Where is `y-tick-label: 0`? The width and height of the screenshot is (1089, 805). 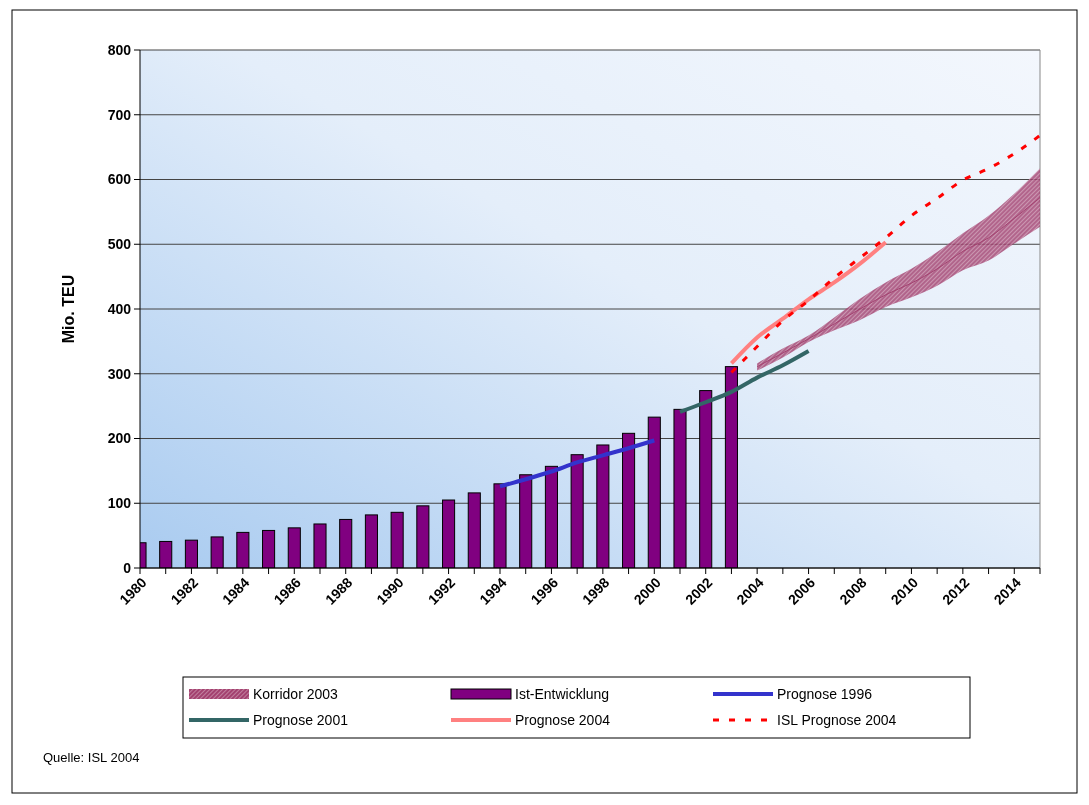
y-tick-label: 0 is located at coordinates (127, 567).